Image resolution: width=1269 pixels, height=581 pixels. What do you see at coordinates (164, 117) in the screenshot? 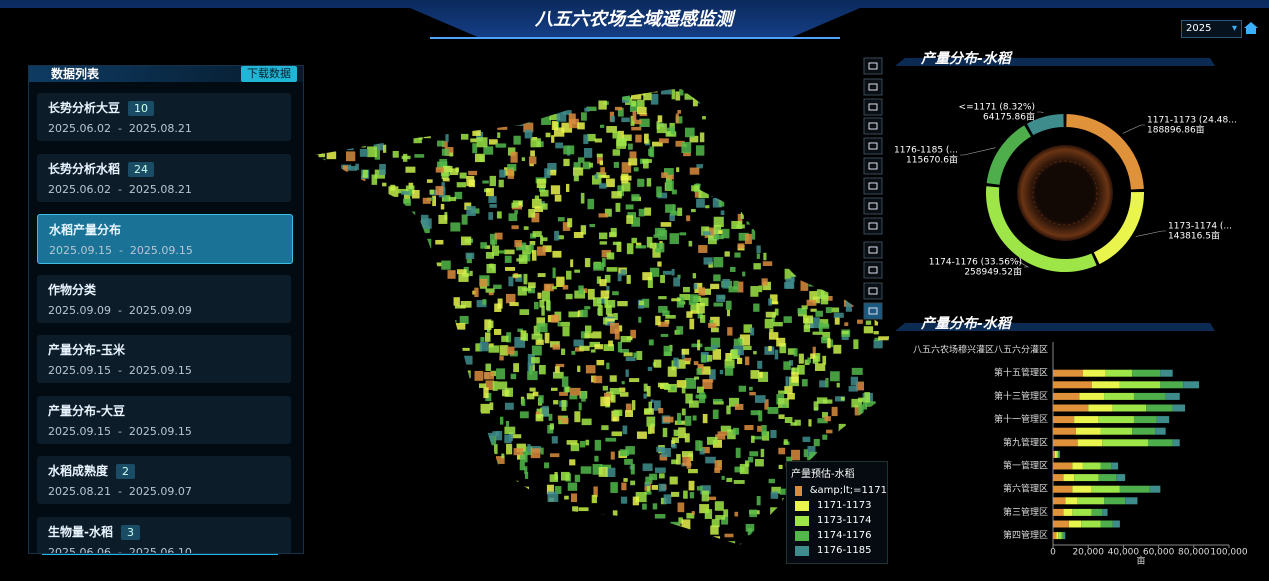
I see `list-item: 长势分析大豆 10 2025.06.02 - 2025.08.21` at bounding box center [164, 117].